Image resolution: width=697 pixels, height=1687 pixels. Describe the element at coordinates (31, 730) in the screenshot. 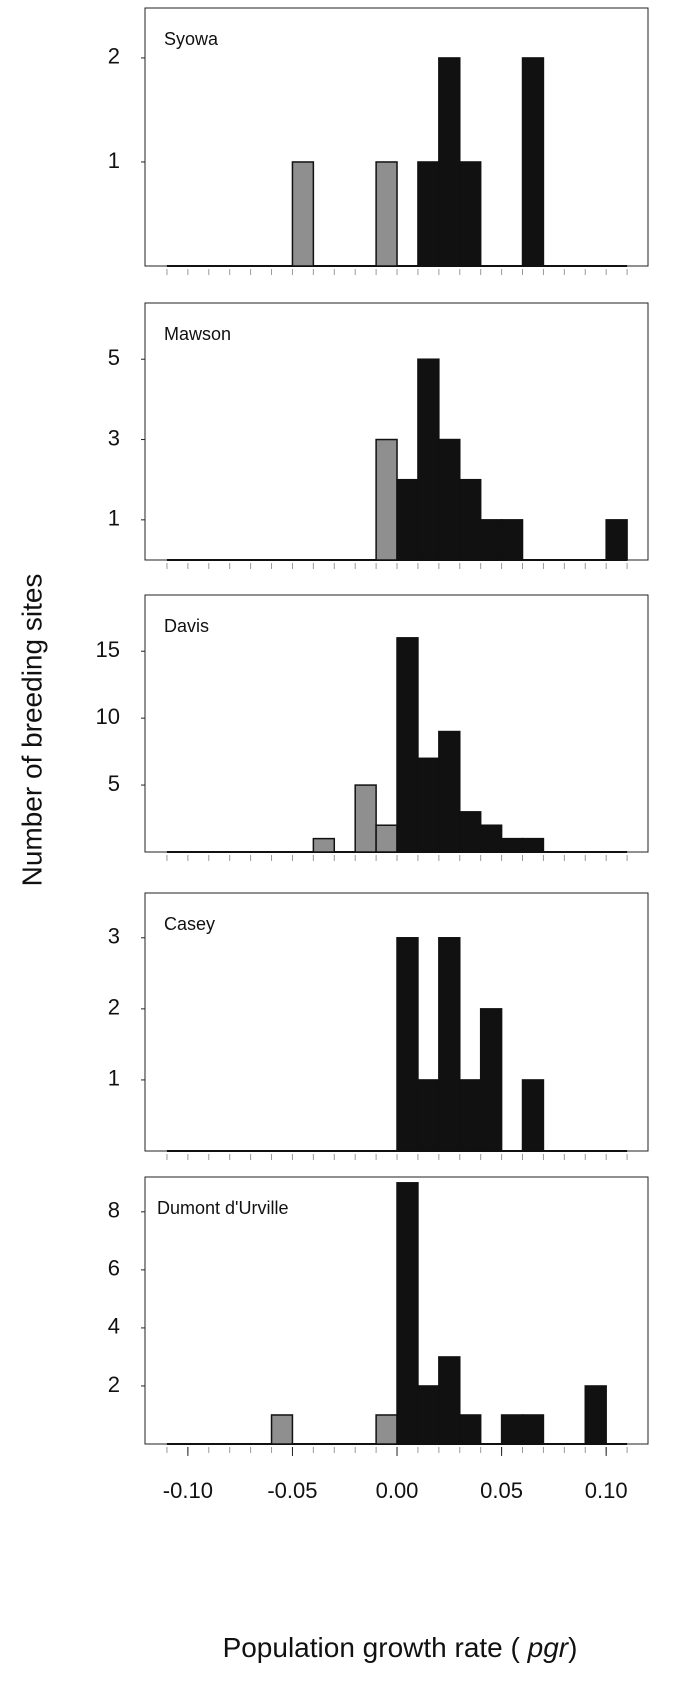

I see `y-axis-label: Number of breeding sites` at that location.